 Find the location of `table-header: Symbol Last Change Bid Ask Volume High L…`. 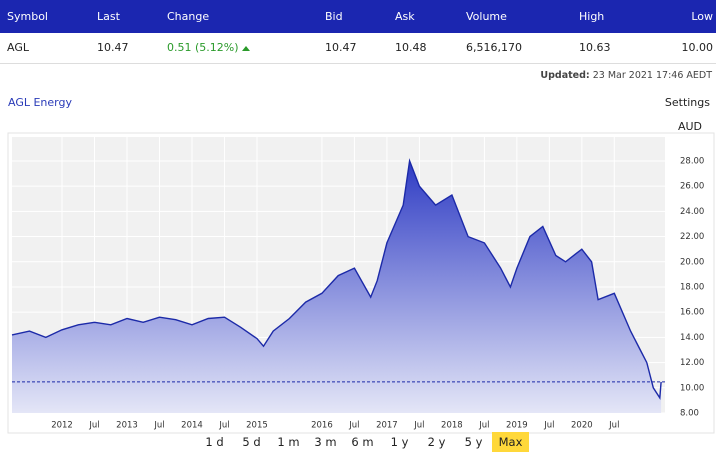

table-header: Symbol Last Change Bid Ask Volume High L… is located at coordinates (358, 16).